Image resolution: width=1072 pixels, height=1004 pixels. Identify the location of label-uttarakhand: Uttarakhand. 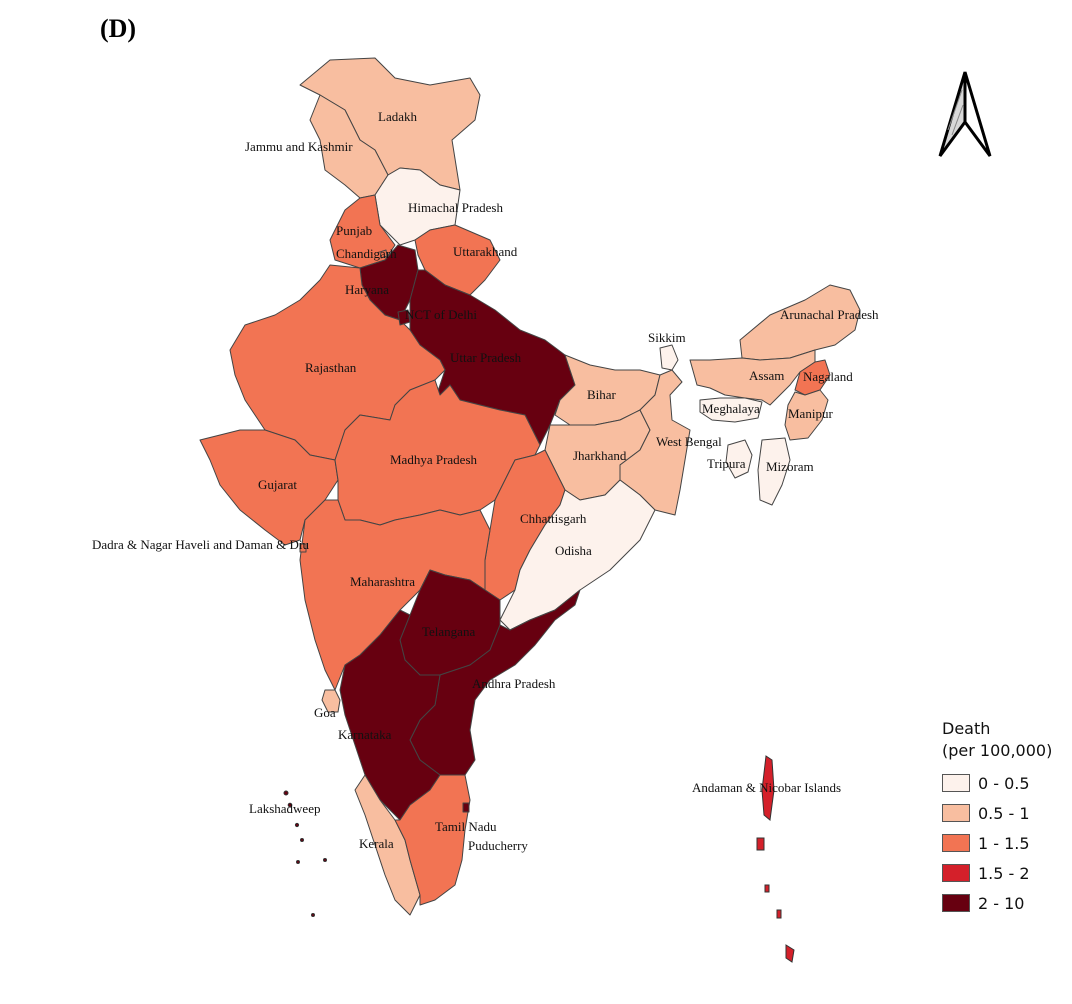
(485, 251).